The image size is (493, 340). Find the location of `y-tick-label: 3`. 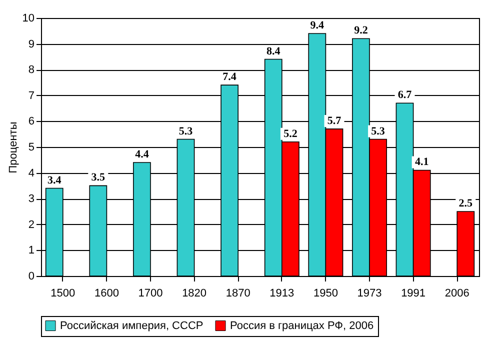

y-tick-label: 3 is located at coordinates (31, 199).